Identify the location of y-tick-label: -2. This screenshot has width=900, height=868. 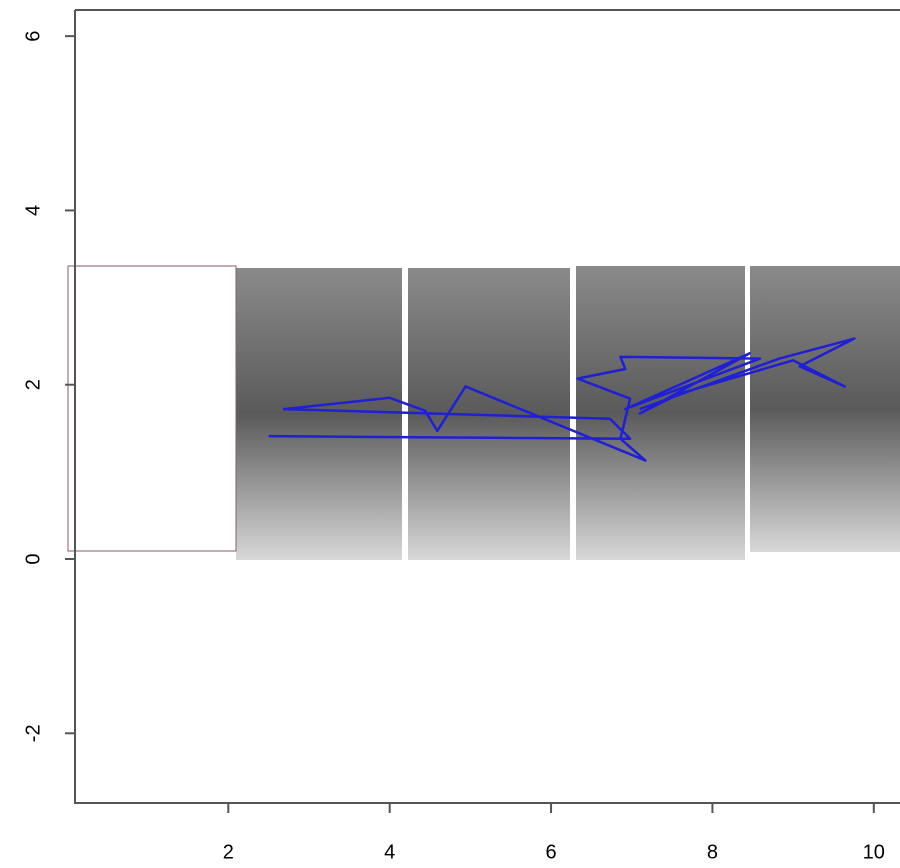
(33, 733).